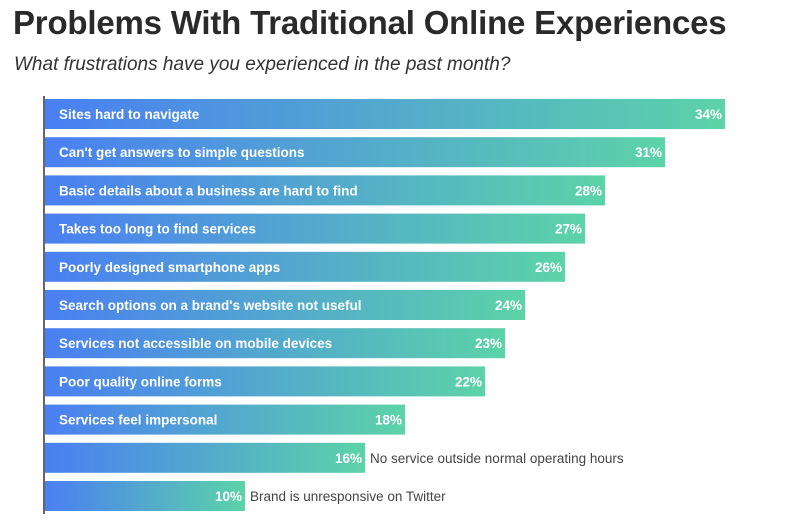 The width and height of the screenshot is (793, 523). What do you see at coordinates (228, 496) in the screenshot?
I see `value-label-11: 10%` at bounding box center [228, 496].